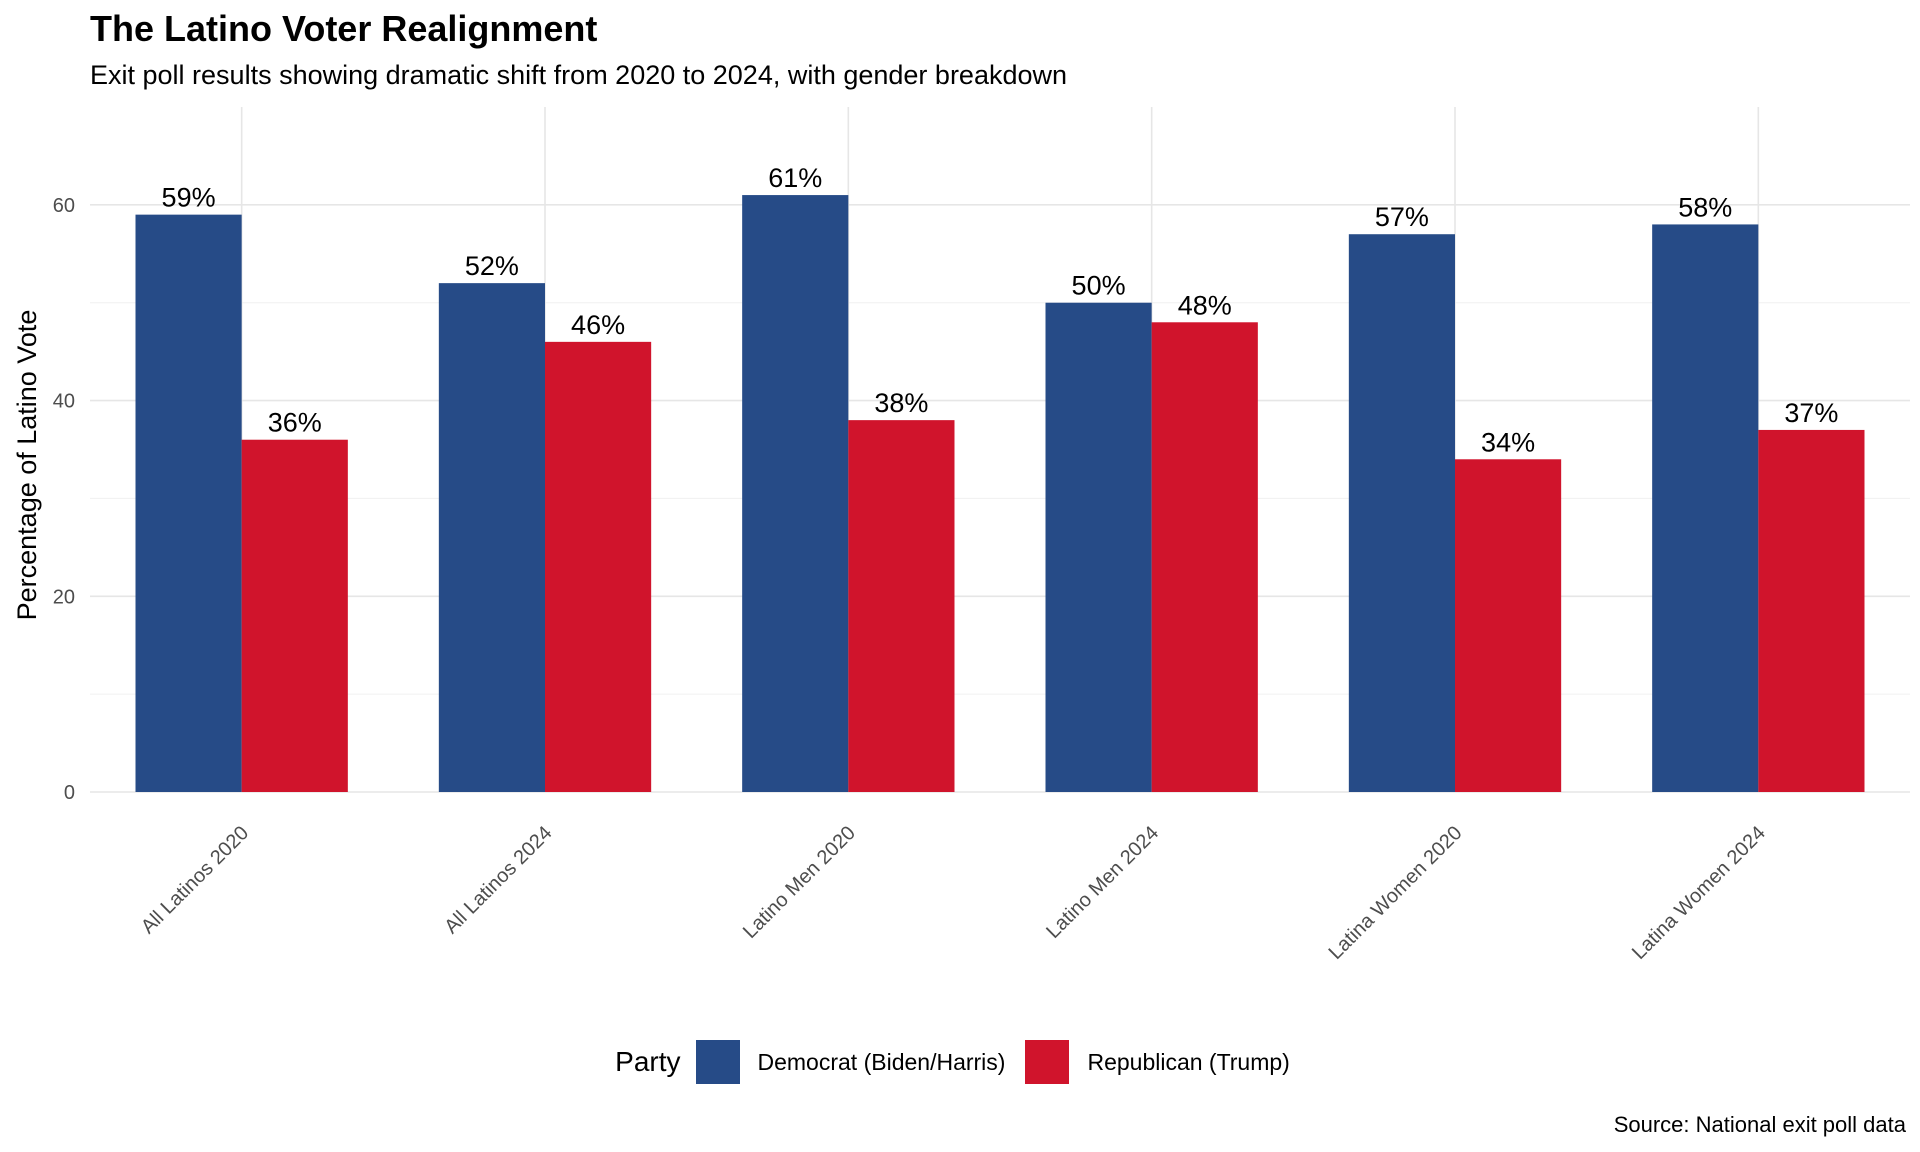 The image size is (1920, 1152). What do you see at coordinates (1188, 1061) in the screenshot?
I see `legend-label-republican: Republican (Trump)` at bounding box center [1188, 1061].